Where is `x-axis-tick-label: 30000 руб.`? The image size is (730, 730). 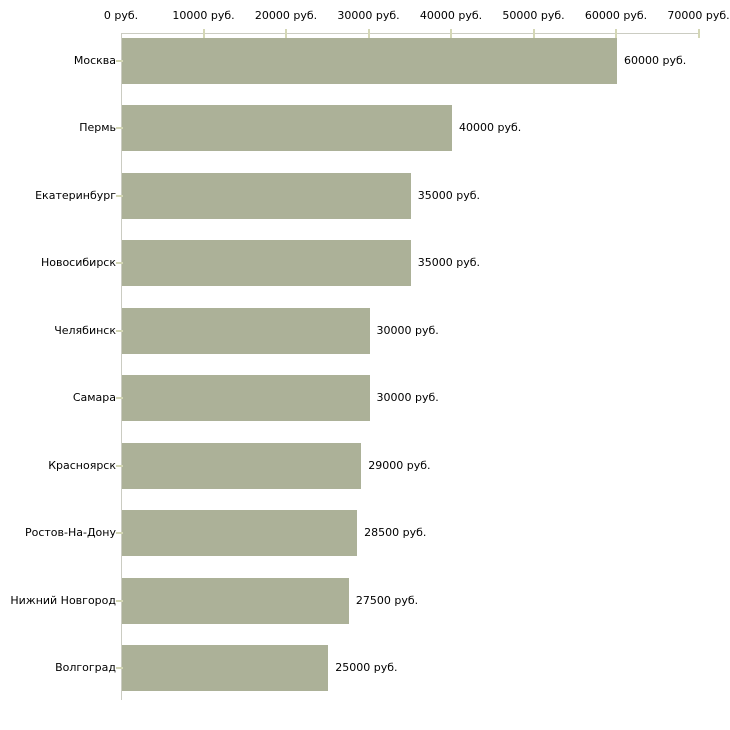
x-axis-tick-label: 30000 руб. is located at coordinates (368, 15).